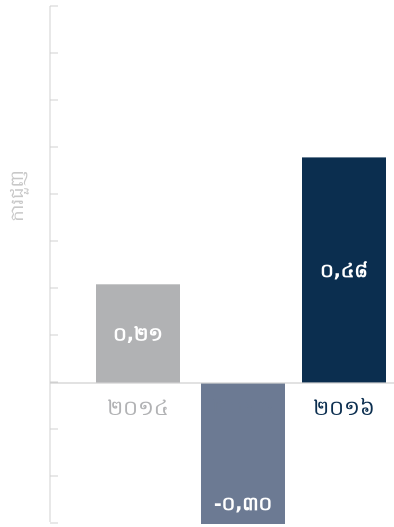  I want to click on data-label-3: ០,៤៨, so click(344, 271).